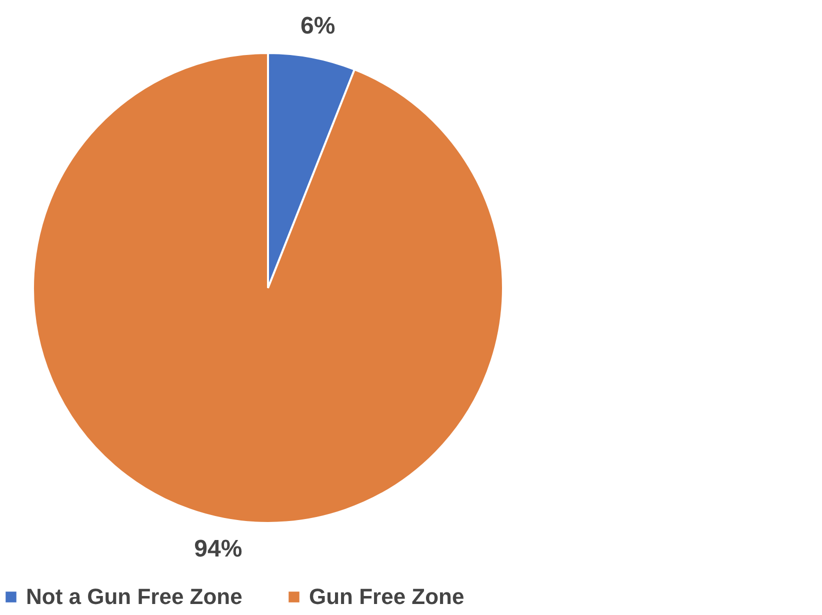 This screenshot has width=822, height=615. What do you see at coordinates (318, 26) in the screenshot?
I see `data-label: 6%` at bounding box center [318, 26].